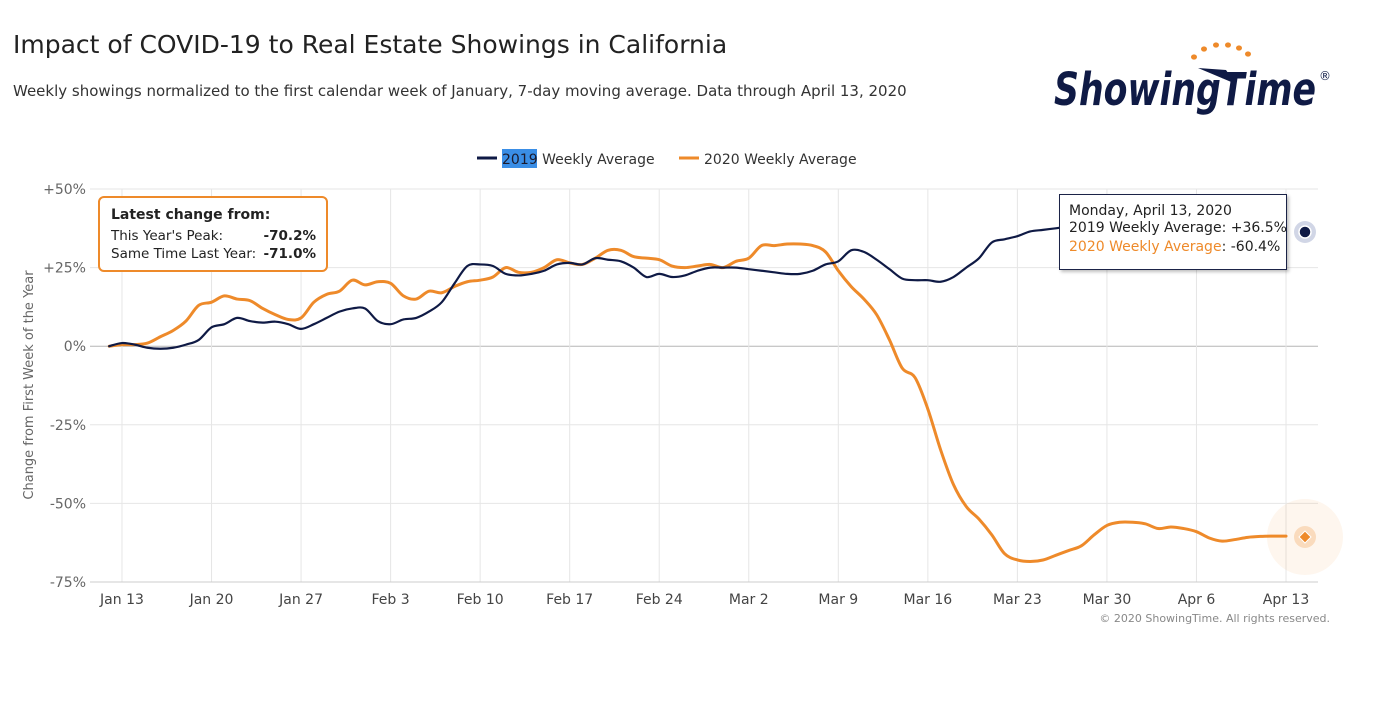 This screenshot has height=720, width=1378. I want to click on point-2019-latest, so click(1305, 232).